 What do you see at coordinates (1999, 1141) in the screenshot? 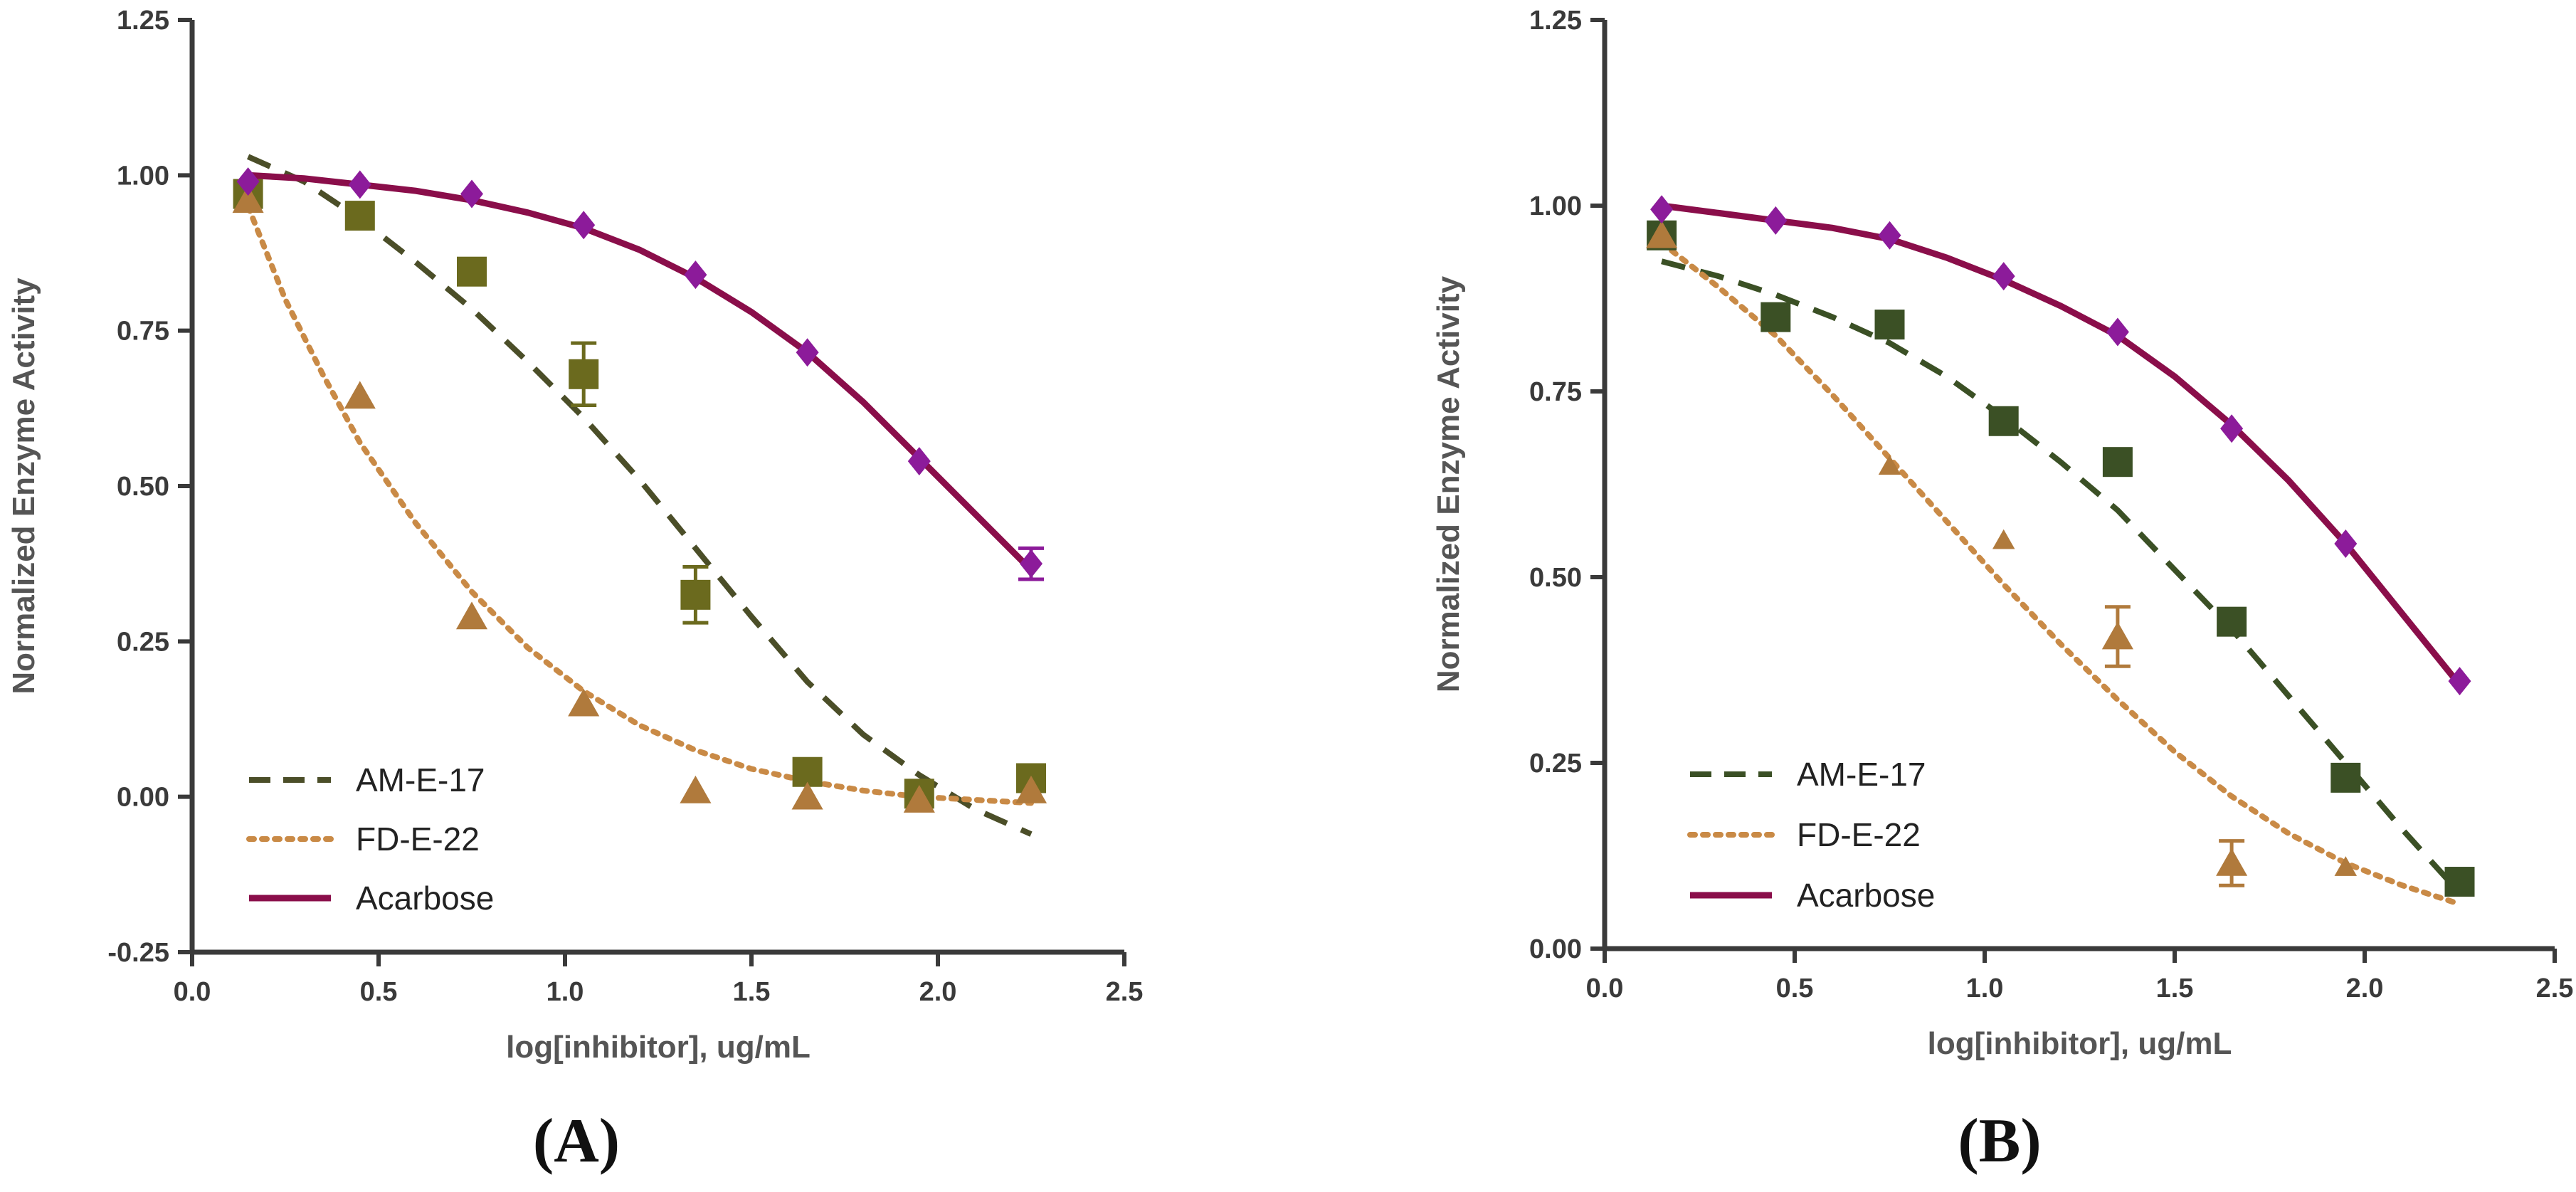
I see `panel-label-b: (B)` at bounding box center [1999, 1141].